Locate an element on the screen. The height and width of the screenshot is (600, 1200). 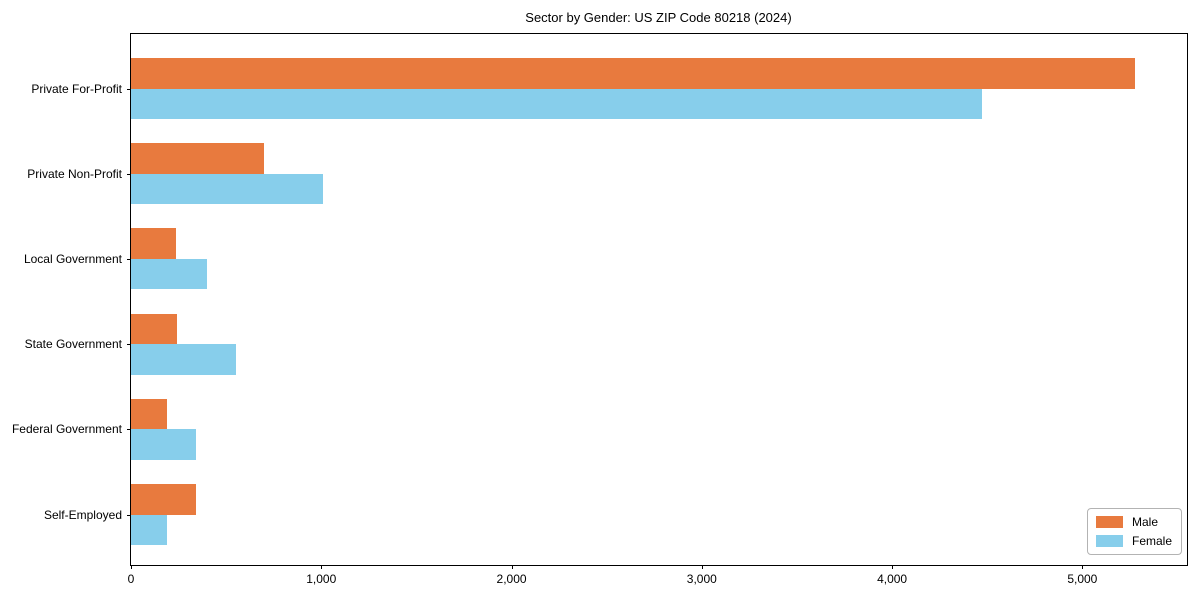
xtick-label-3000: 3,000 is located at coordinates (701, 579).